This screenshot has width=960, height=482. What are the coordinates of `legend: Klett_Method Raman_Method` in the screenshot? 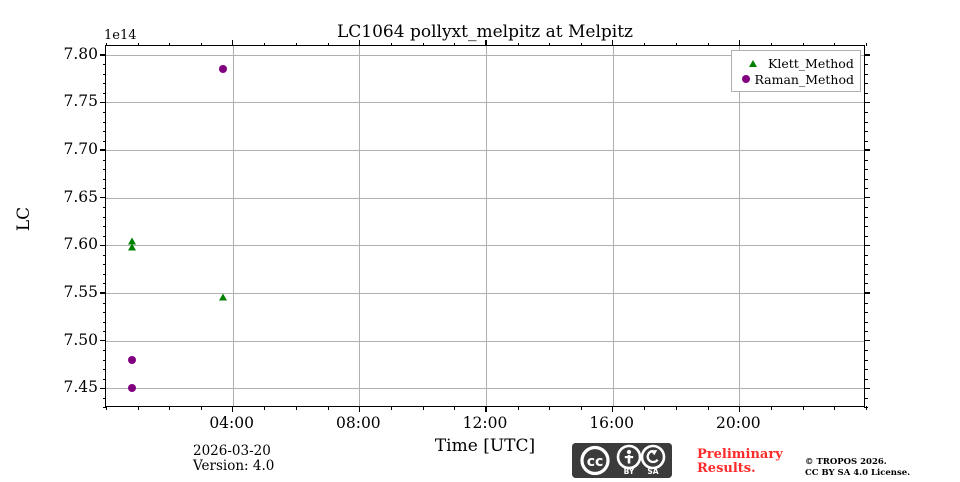 It's located at (796, 71).